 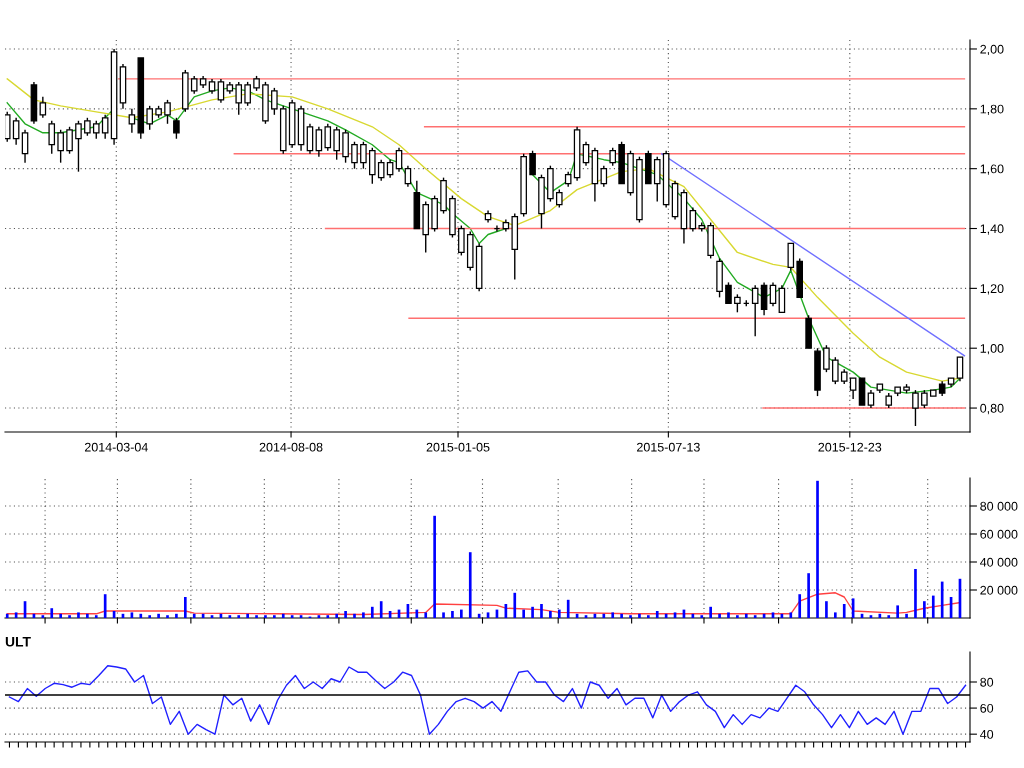 What do you see at coordinates (992, 229) in the screenshot?
I see `y-tick-label: 1,40` at bounding box center [992, 229].